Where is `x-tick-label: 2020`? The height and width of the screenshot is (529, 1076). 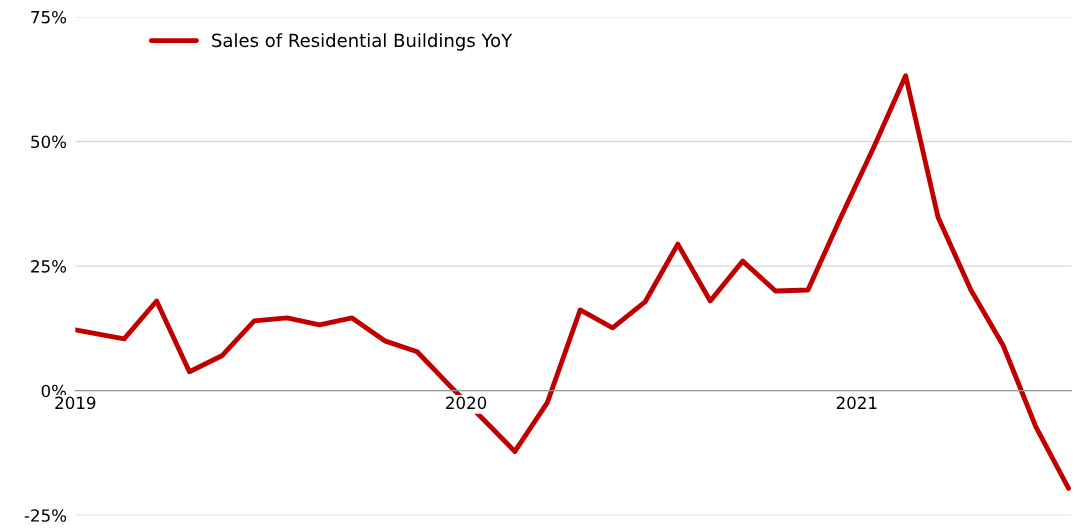
x-tick-label: 2020 is located at coordinates (466, 403).